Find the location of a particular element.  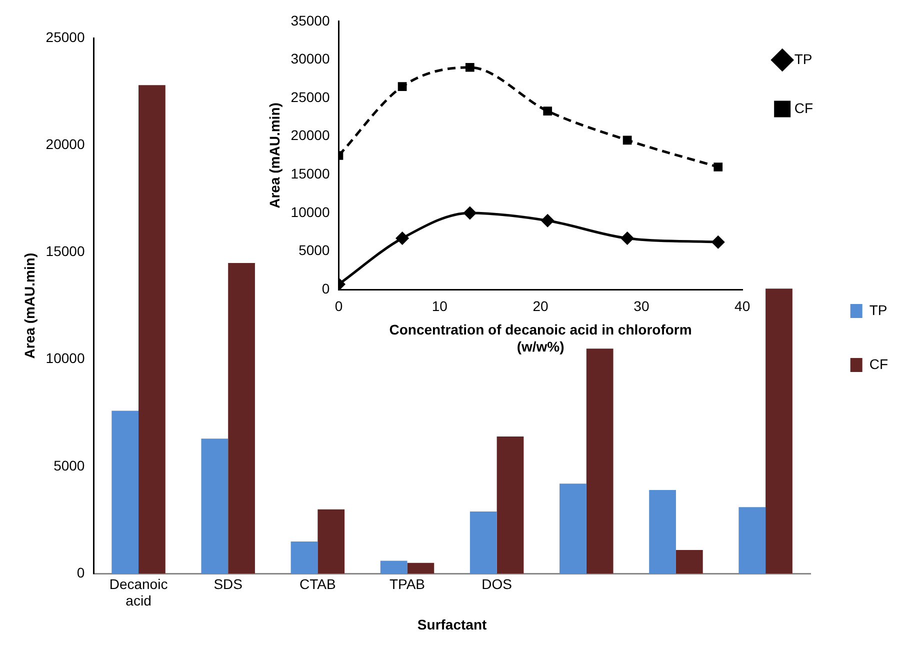

x-tick-label: 30 is located at coordinates (642, 306).